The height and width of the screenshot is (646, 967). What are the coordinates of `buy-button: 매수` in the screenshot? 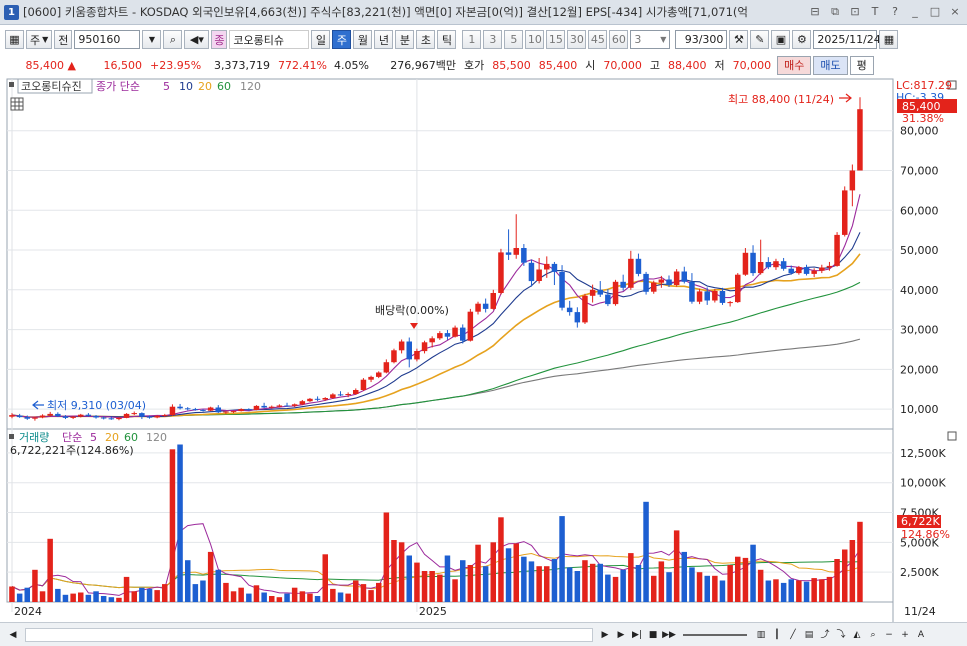 It's located at (794, 65).